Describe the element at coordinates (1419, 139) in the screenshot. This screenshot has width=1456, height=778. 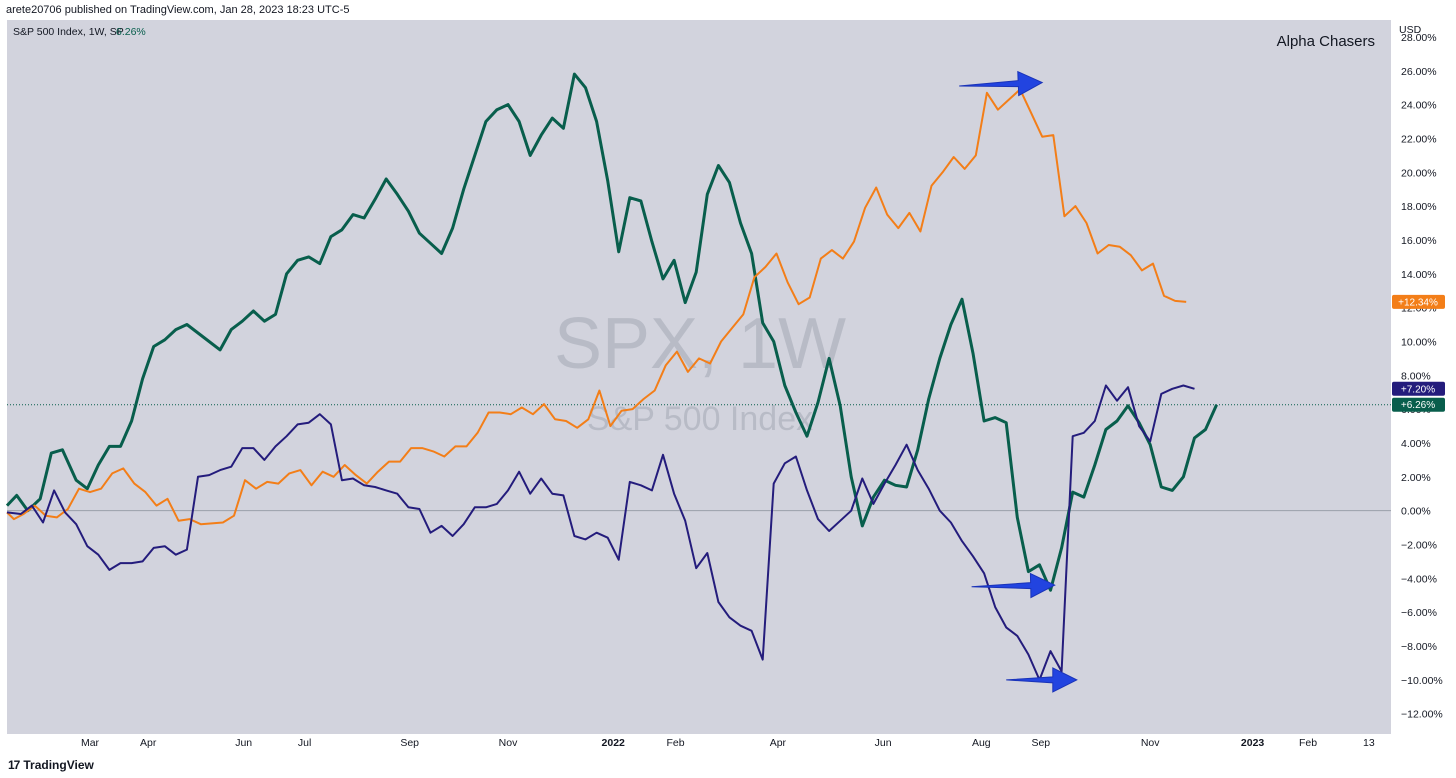
I see `y-tick-label: 22.00%` at that location.